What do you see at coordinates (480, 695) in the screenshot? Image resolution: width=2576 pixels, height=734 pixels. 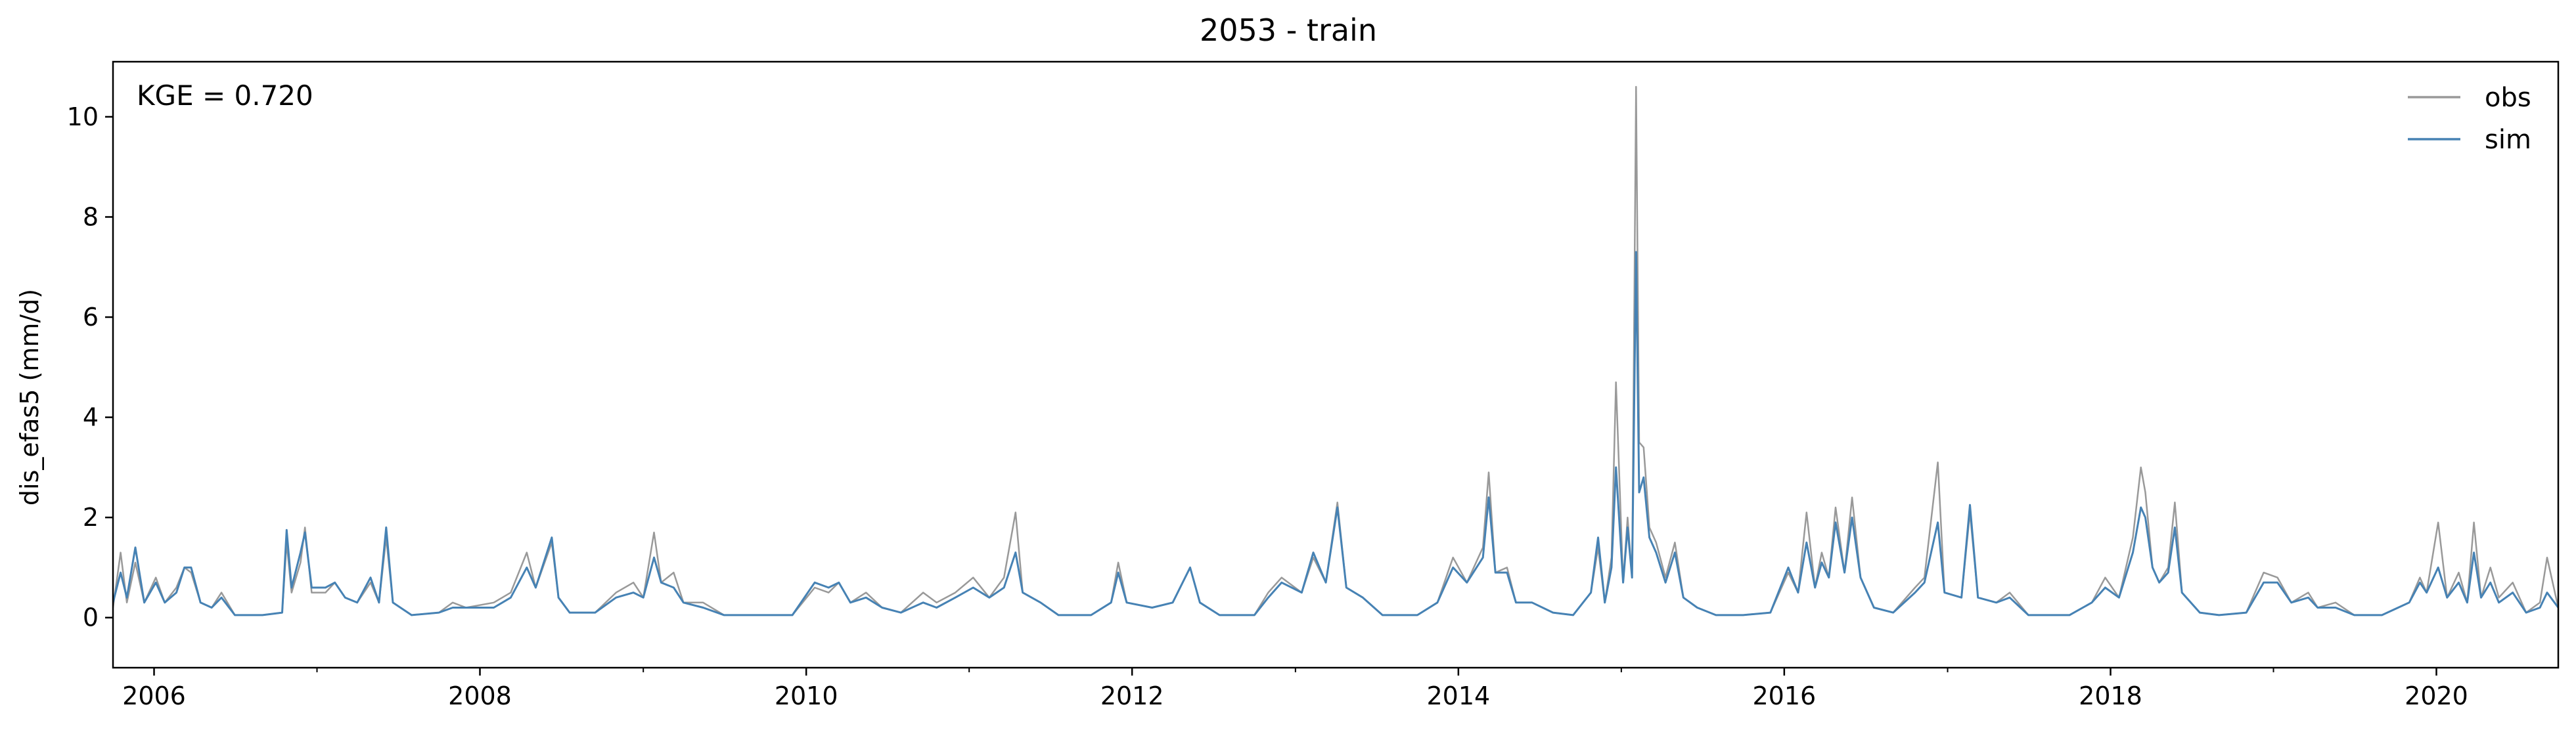 I see `x-tick-label: 2008` at bounding box center [480, 695].